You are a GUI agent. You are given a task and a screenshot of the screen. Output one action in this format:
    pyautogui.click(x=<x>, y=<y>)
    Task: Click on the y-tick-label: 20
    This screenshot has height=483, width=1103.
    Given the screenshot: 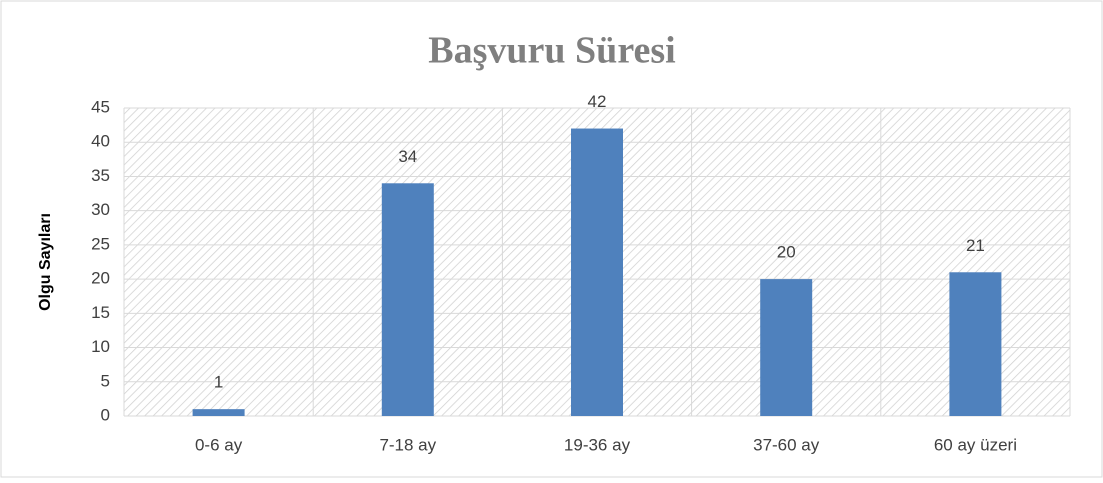 What is the action you would take?
    pyautogui.click(x=100, y=278)
    